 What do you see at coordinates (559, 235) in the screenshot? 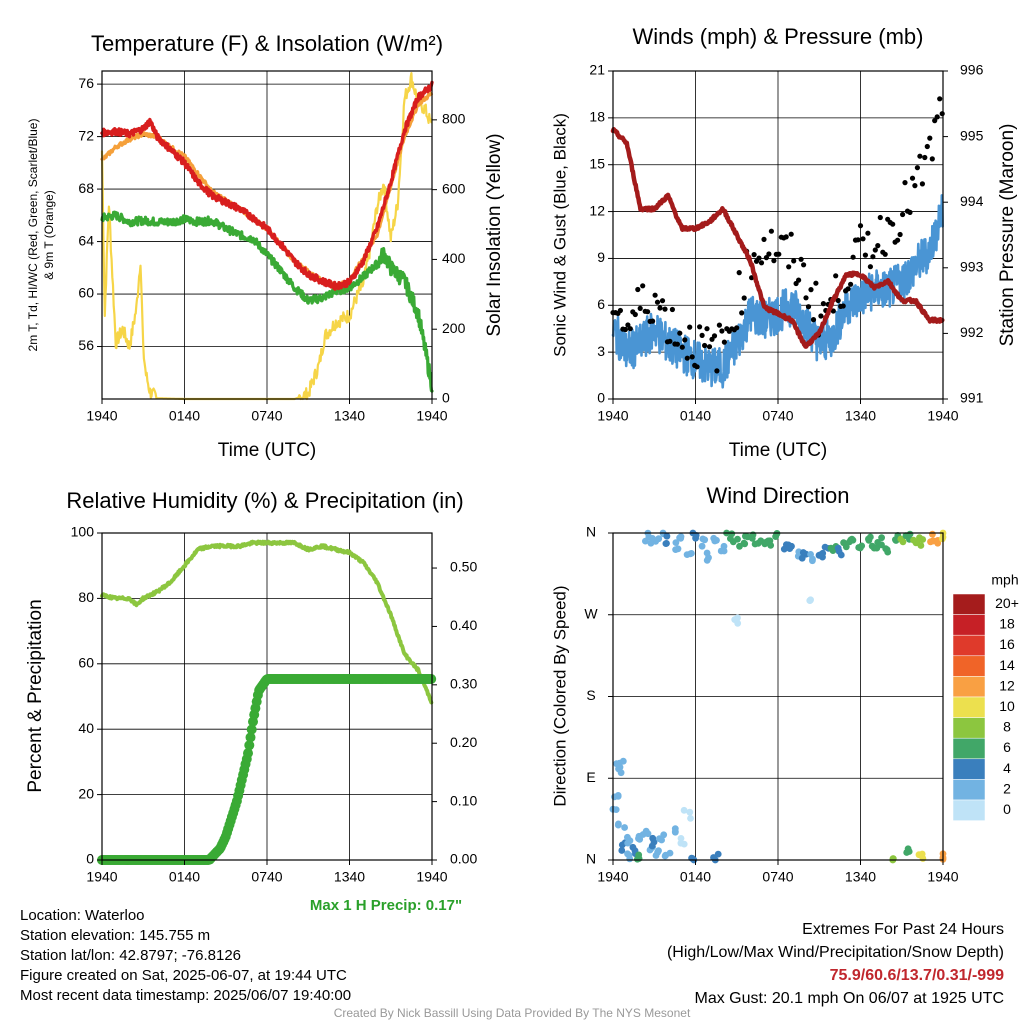
I see `winds-left-label: Sonic Wind & Gust (Blue, Black)` at bounding box center [559, 235].